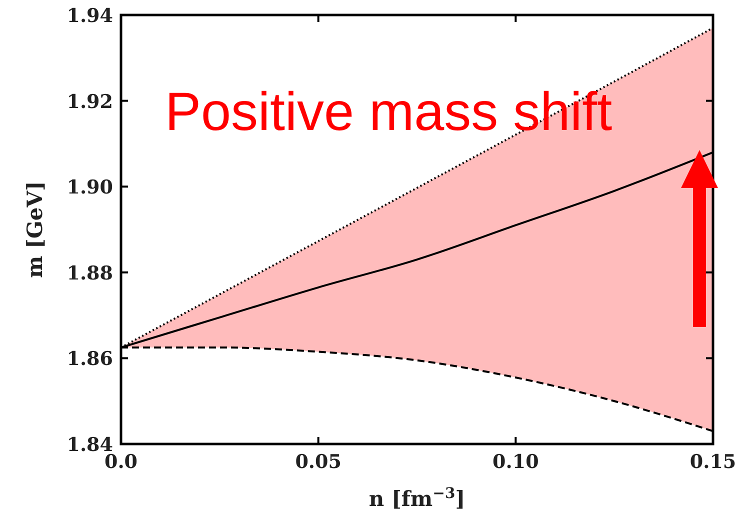 This screenshot has height=522, width=754. I want to click on y-tick-label: 1.90, so click(89, 187).